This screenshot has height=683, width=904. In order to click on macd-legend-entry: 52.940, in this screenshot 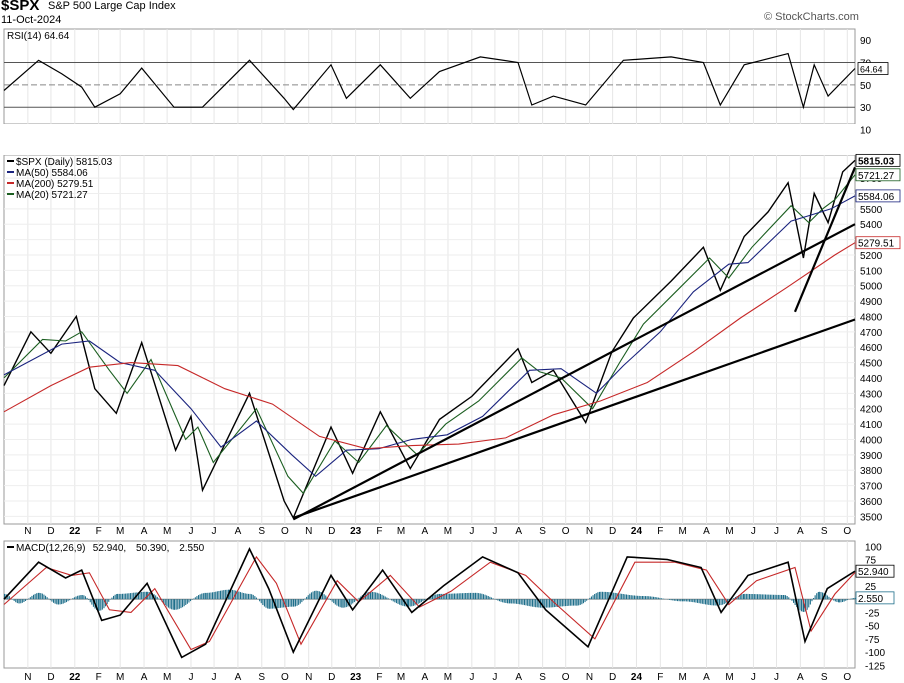, I will do `click(109, 548)`.